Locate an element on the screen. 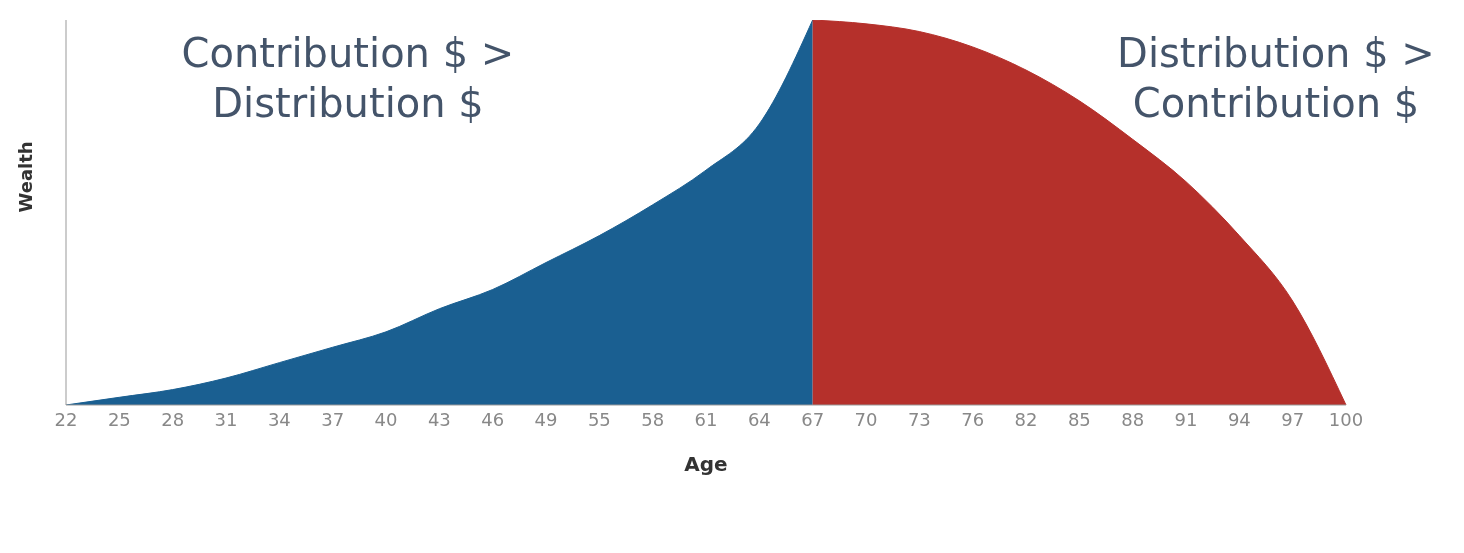  x-tick-label: 73 is located at coordinates (919, 419).